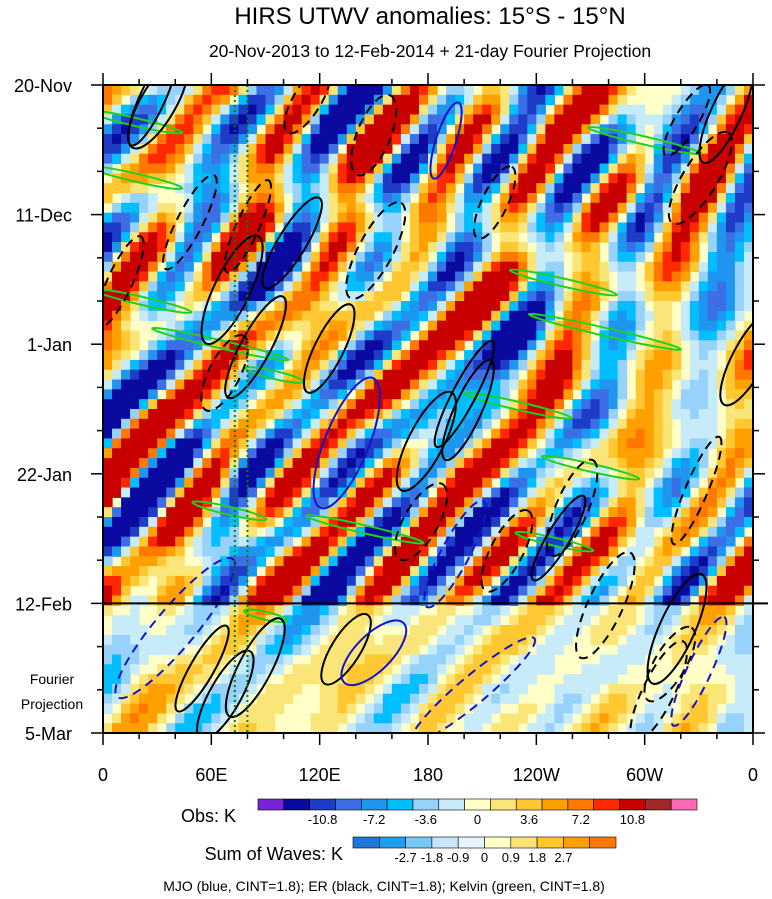 Image resolution: width=772 pixels, height=899 pixels. What do you see at coordinates (536, 775) in the screenshot?
I see `x-tick-label: 120W` at bounding box center [536, 775].